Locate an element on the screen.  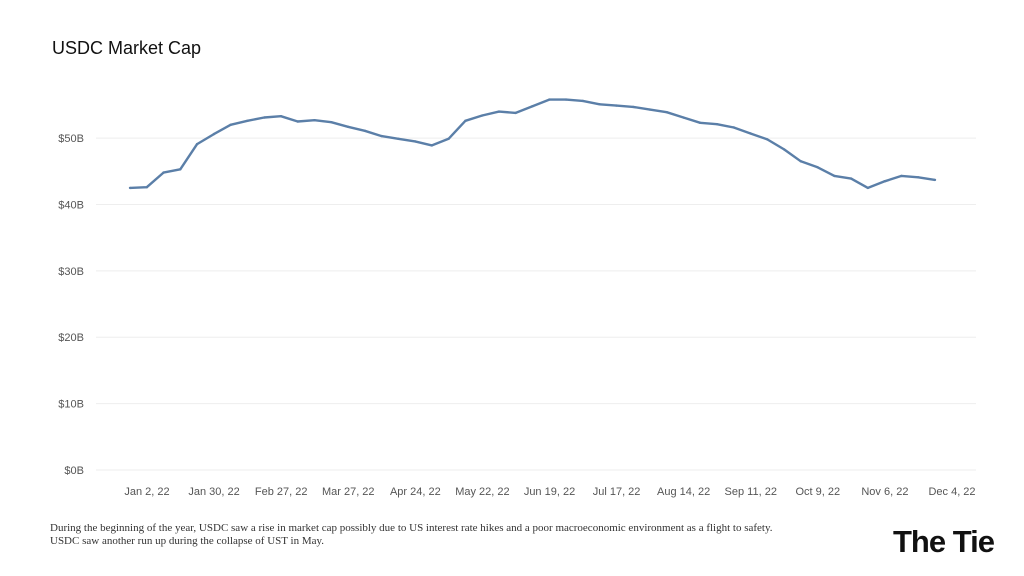
y-tick-label: $20B is located at coordinates (71, 338).